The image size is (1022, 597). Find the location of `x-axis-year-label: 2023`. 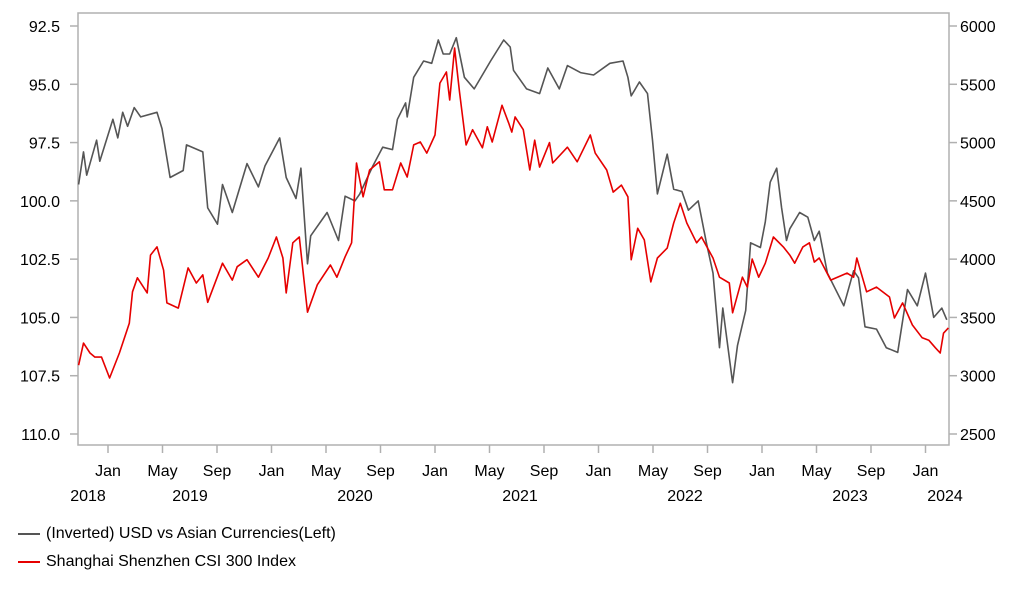

x-axis-year-label: 2023 is located at coordinates (850, 496).